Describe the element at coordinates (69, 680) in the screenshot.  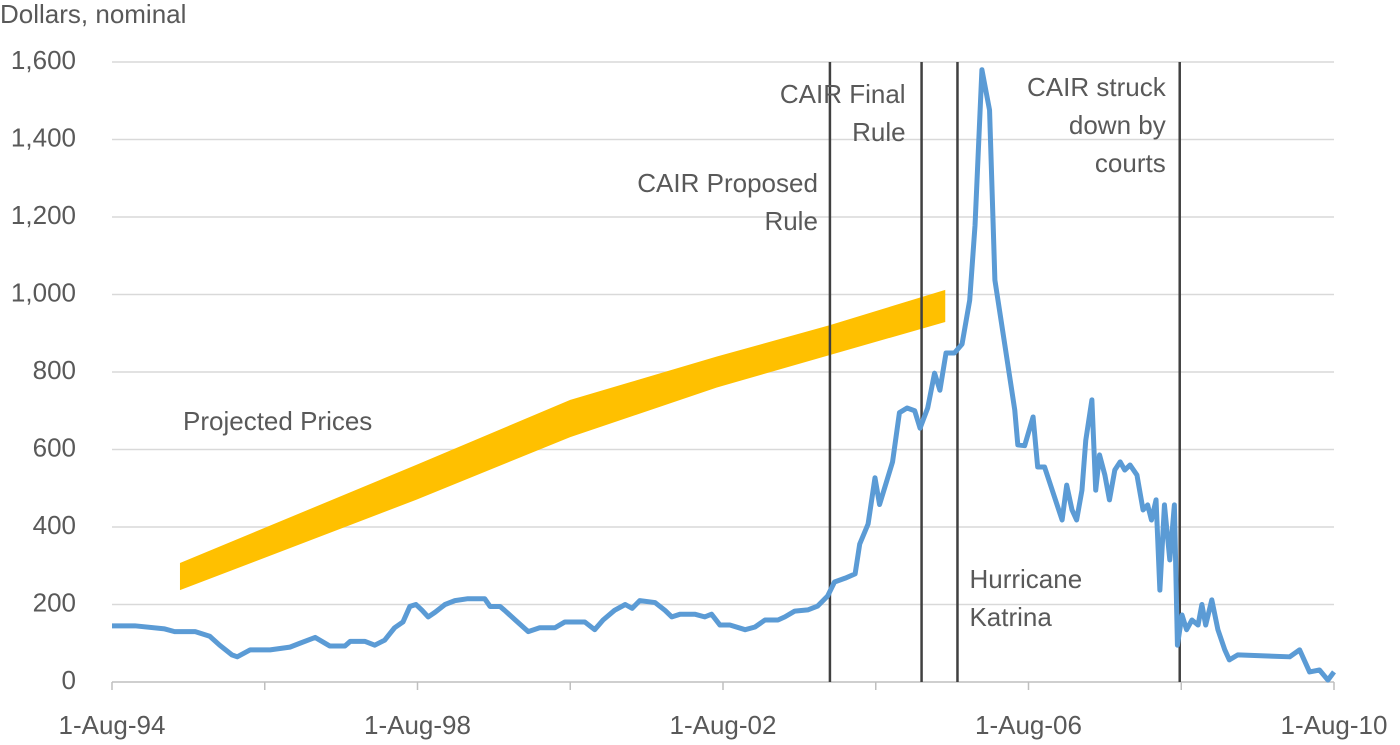
I see `y-tick-label: 0` at that location.